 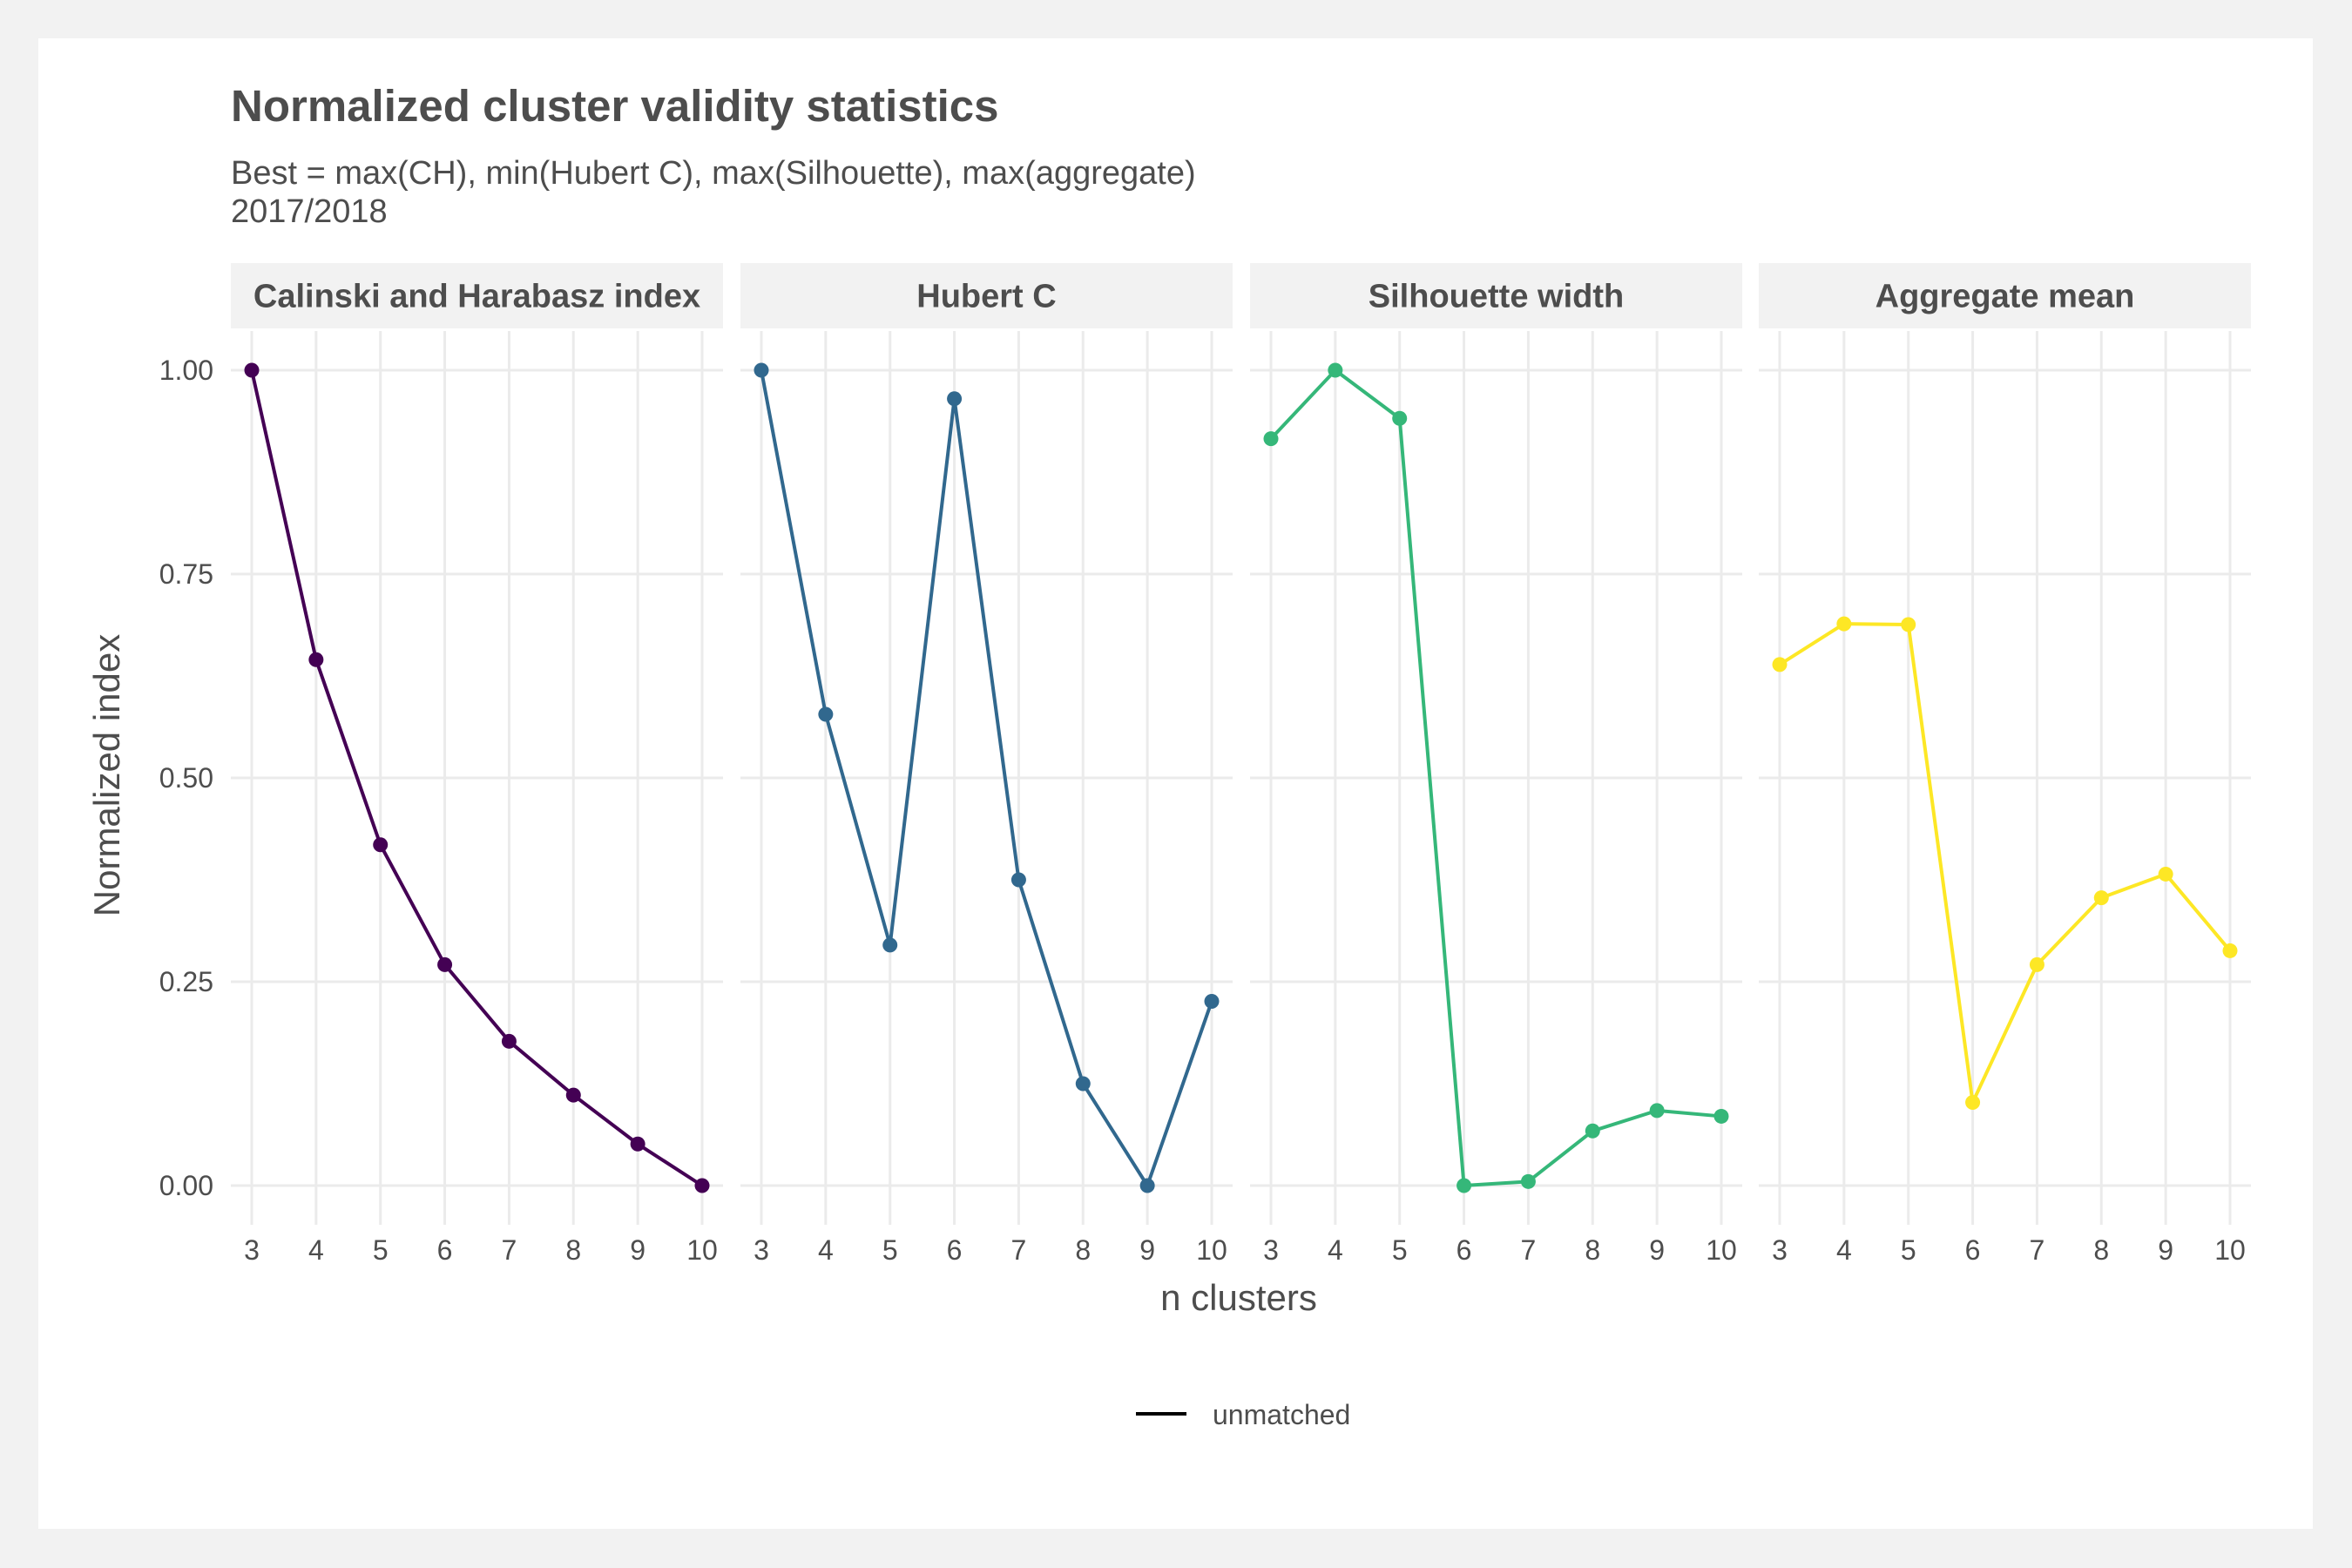 I want to click on panel-4: Aggregate mean 3 4 5 6 7 8 9 10, so click(x=2005, y=764).